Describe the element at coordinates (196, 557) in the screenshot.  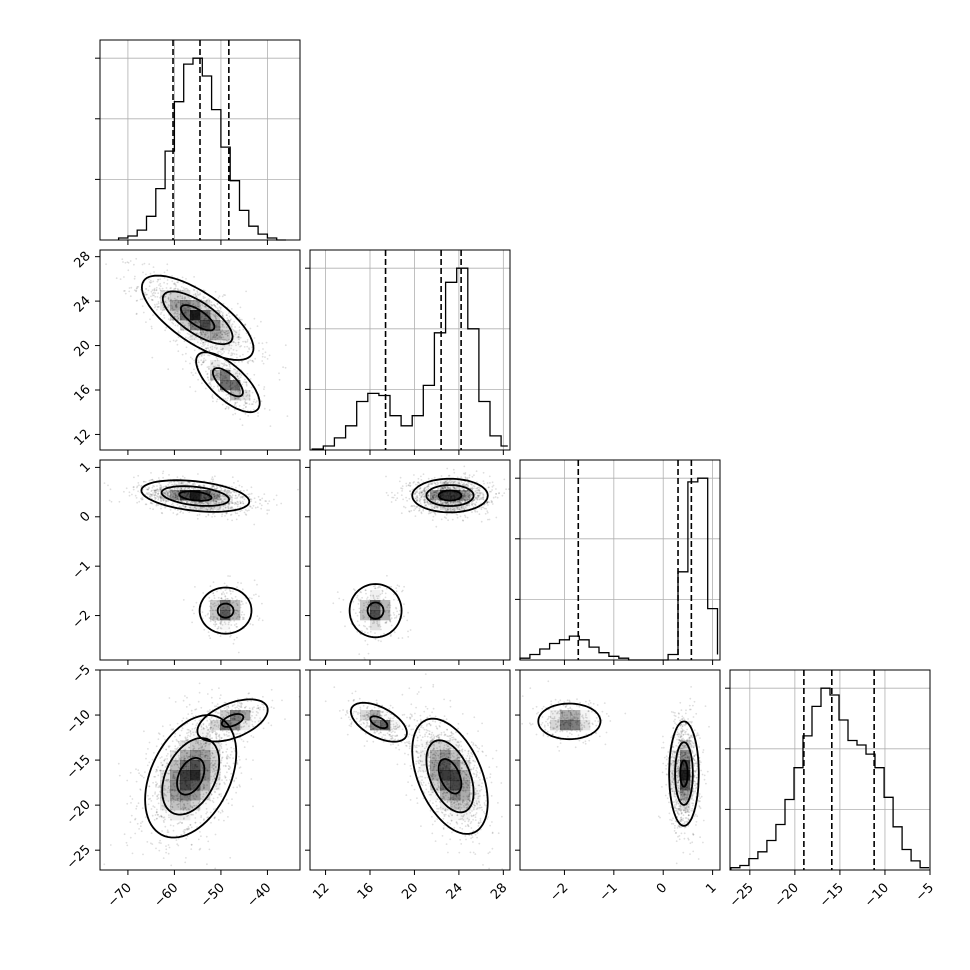
I see `contour-lines` at that location.